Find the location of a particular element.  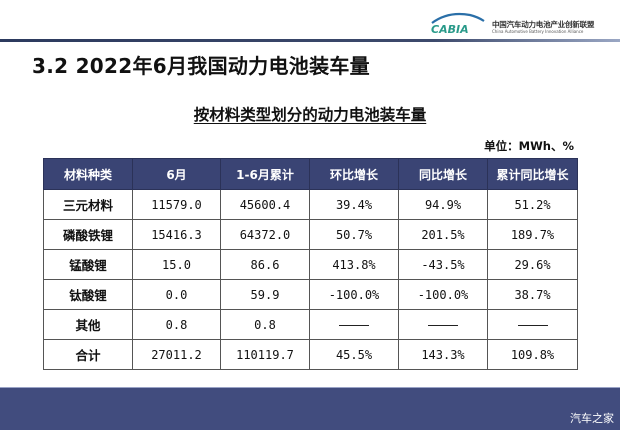

col-header-material: 材料种类 is located at coordinates (88, 174).